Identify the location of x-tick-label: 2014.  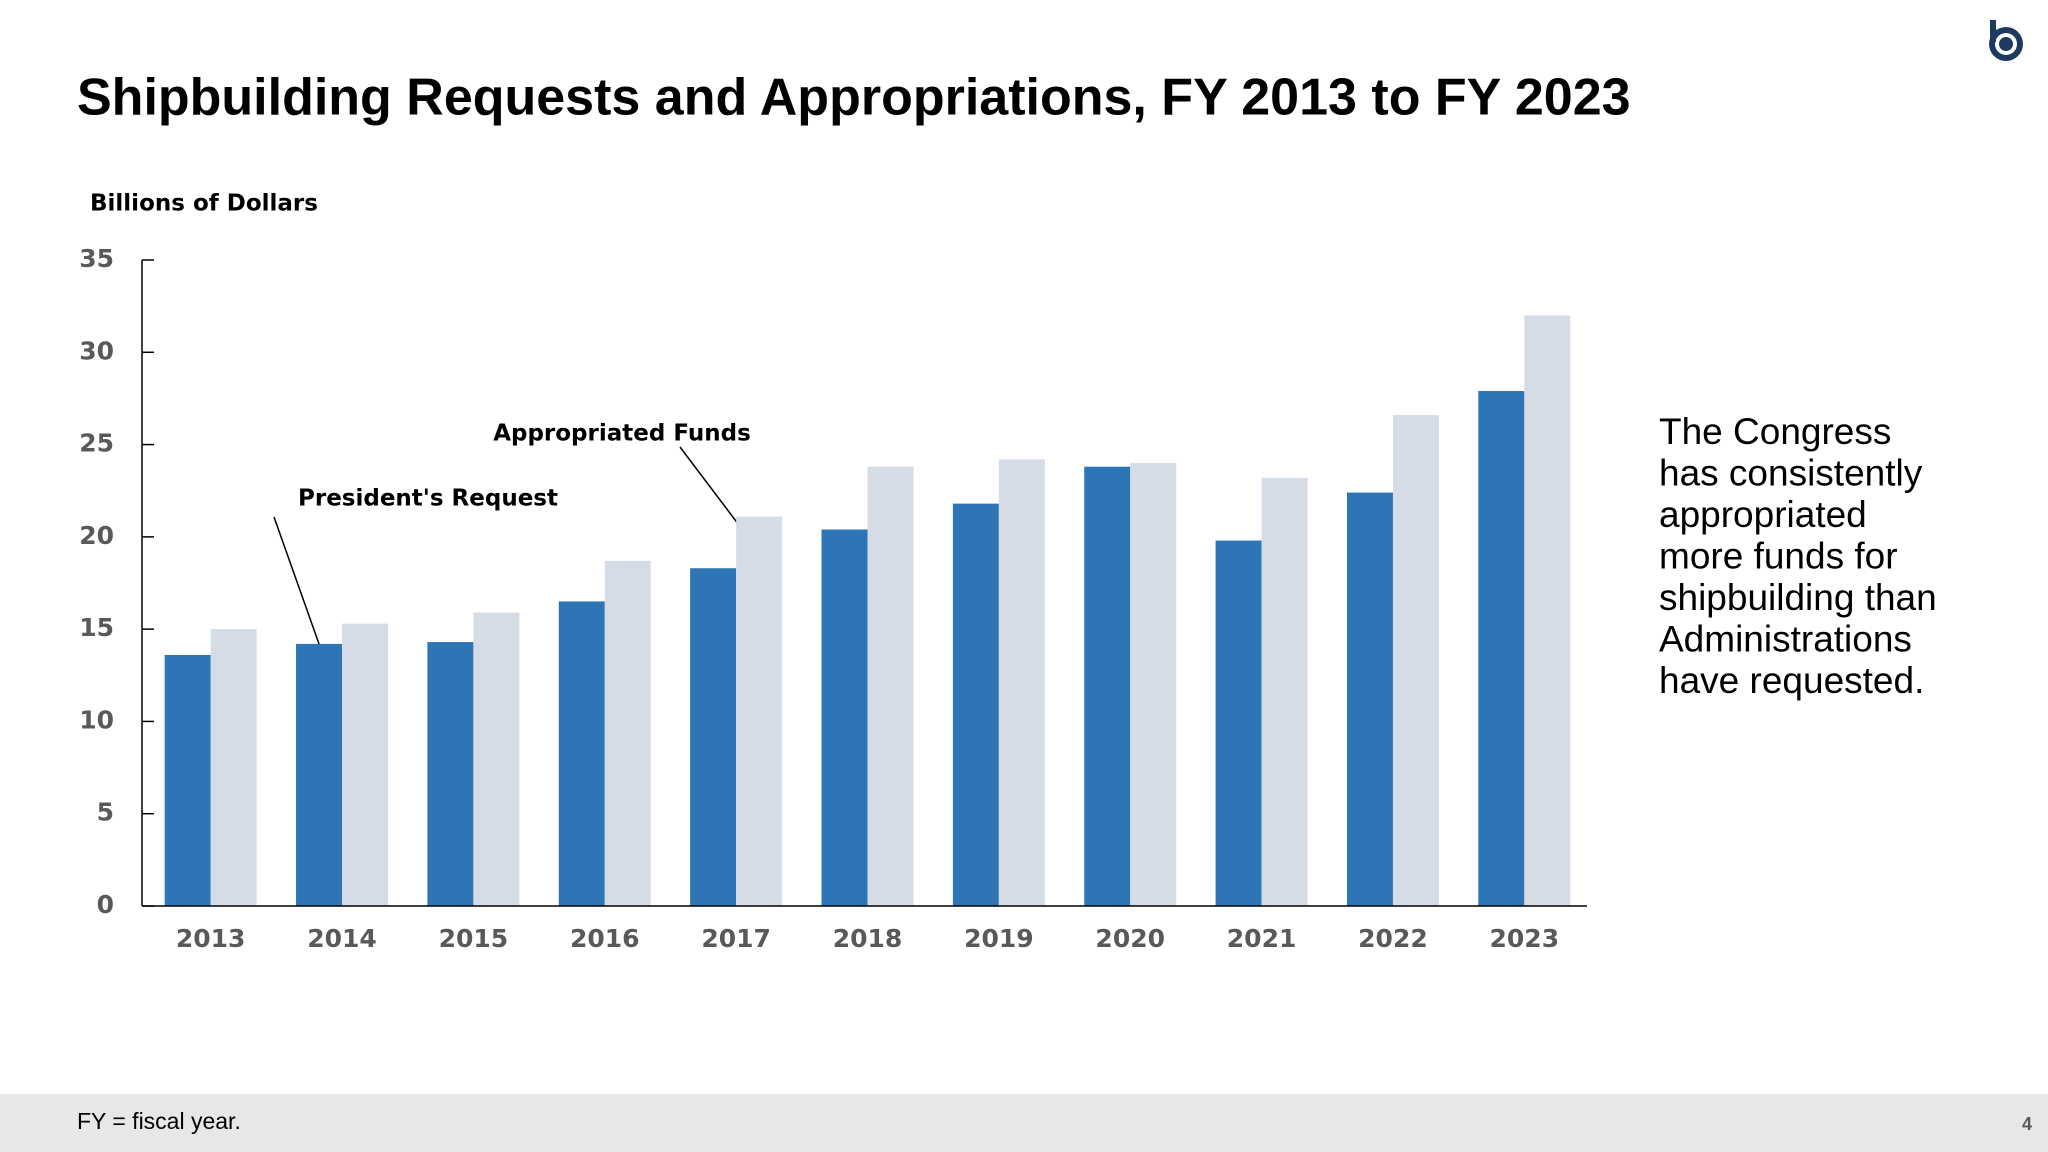
(342, 938).